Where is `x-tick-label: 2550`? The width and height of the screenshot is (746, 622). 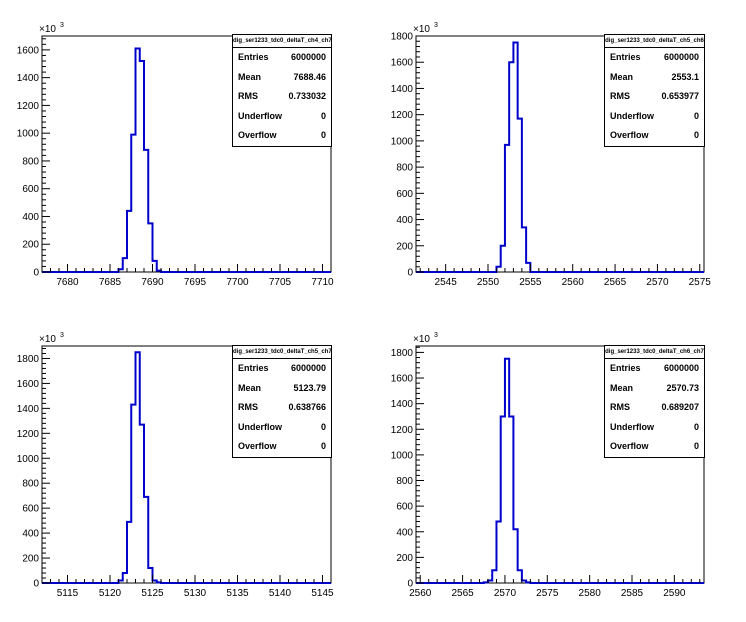 x-tick-label: 2550 is located at coordinates (488, 282).